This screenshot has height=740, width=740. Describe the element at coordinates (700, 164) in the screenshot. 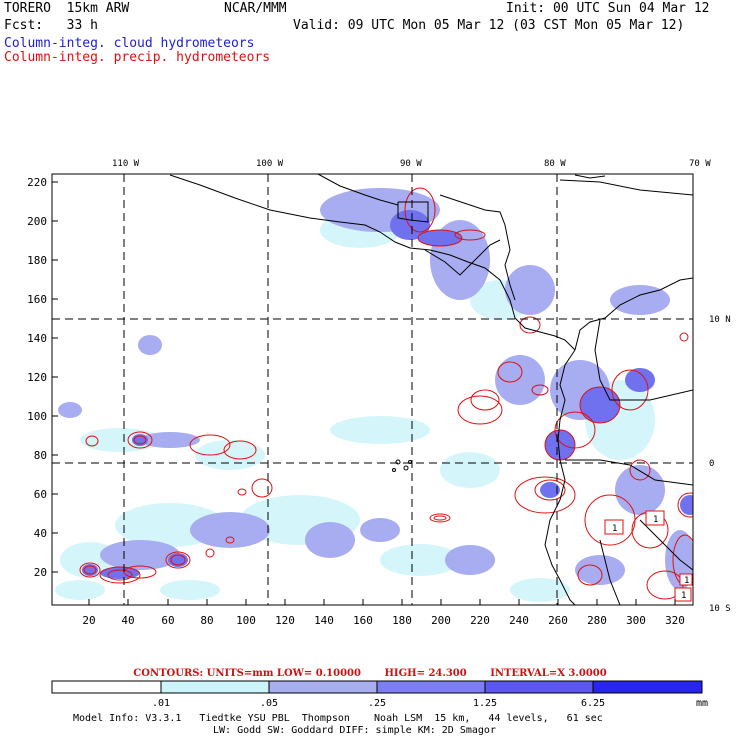

I see `lon-label-70w: 70 W` at that location.